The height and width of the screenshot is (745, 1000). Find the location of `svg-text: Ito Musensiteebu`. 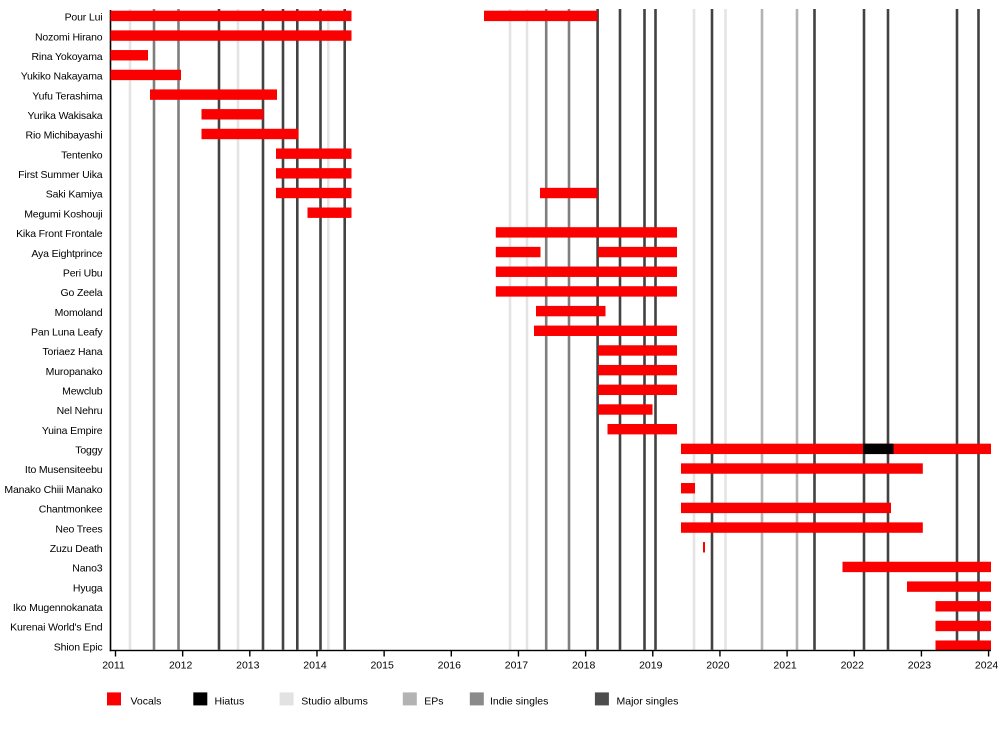

svg-text: Ito Musensiteebu is located at coordinates (64, 470).